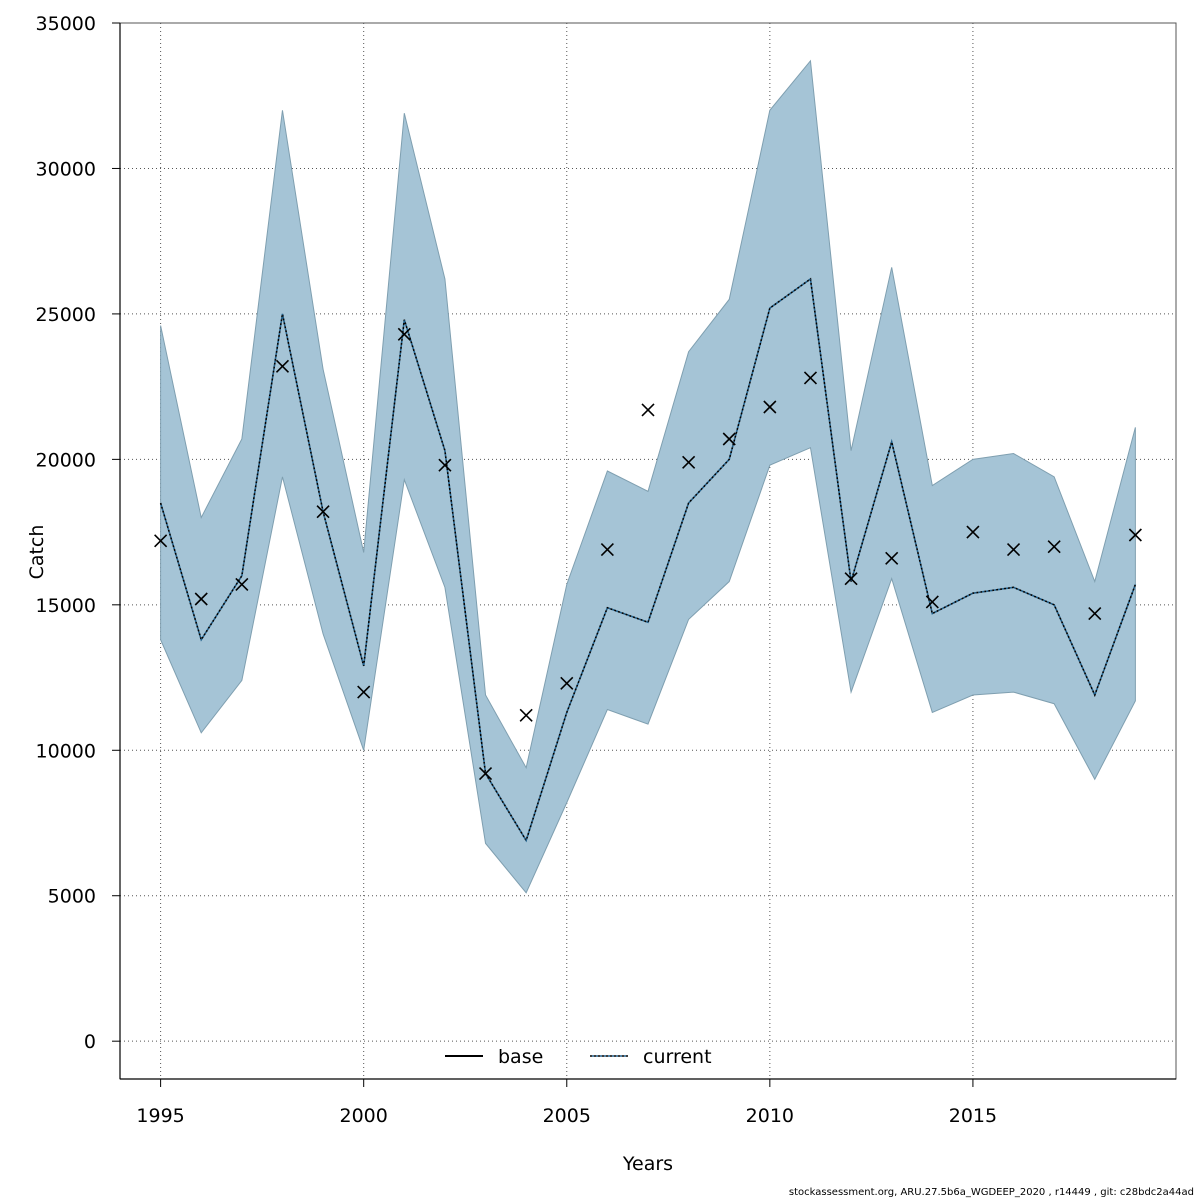 The height and width of the screenshot is (1200, 1200). What do you see at coordinates (677, 1057) in the screenshot?
I see `legend-label-current: current` at bounding box center [677, 1057].